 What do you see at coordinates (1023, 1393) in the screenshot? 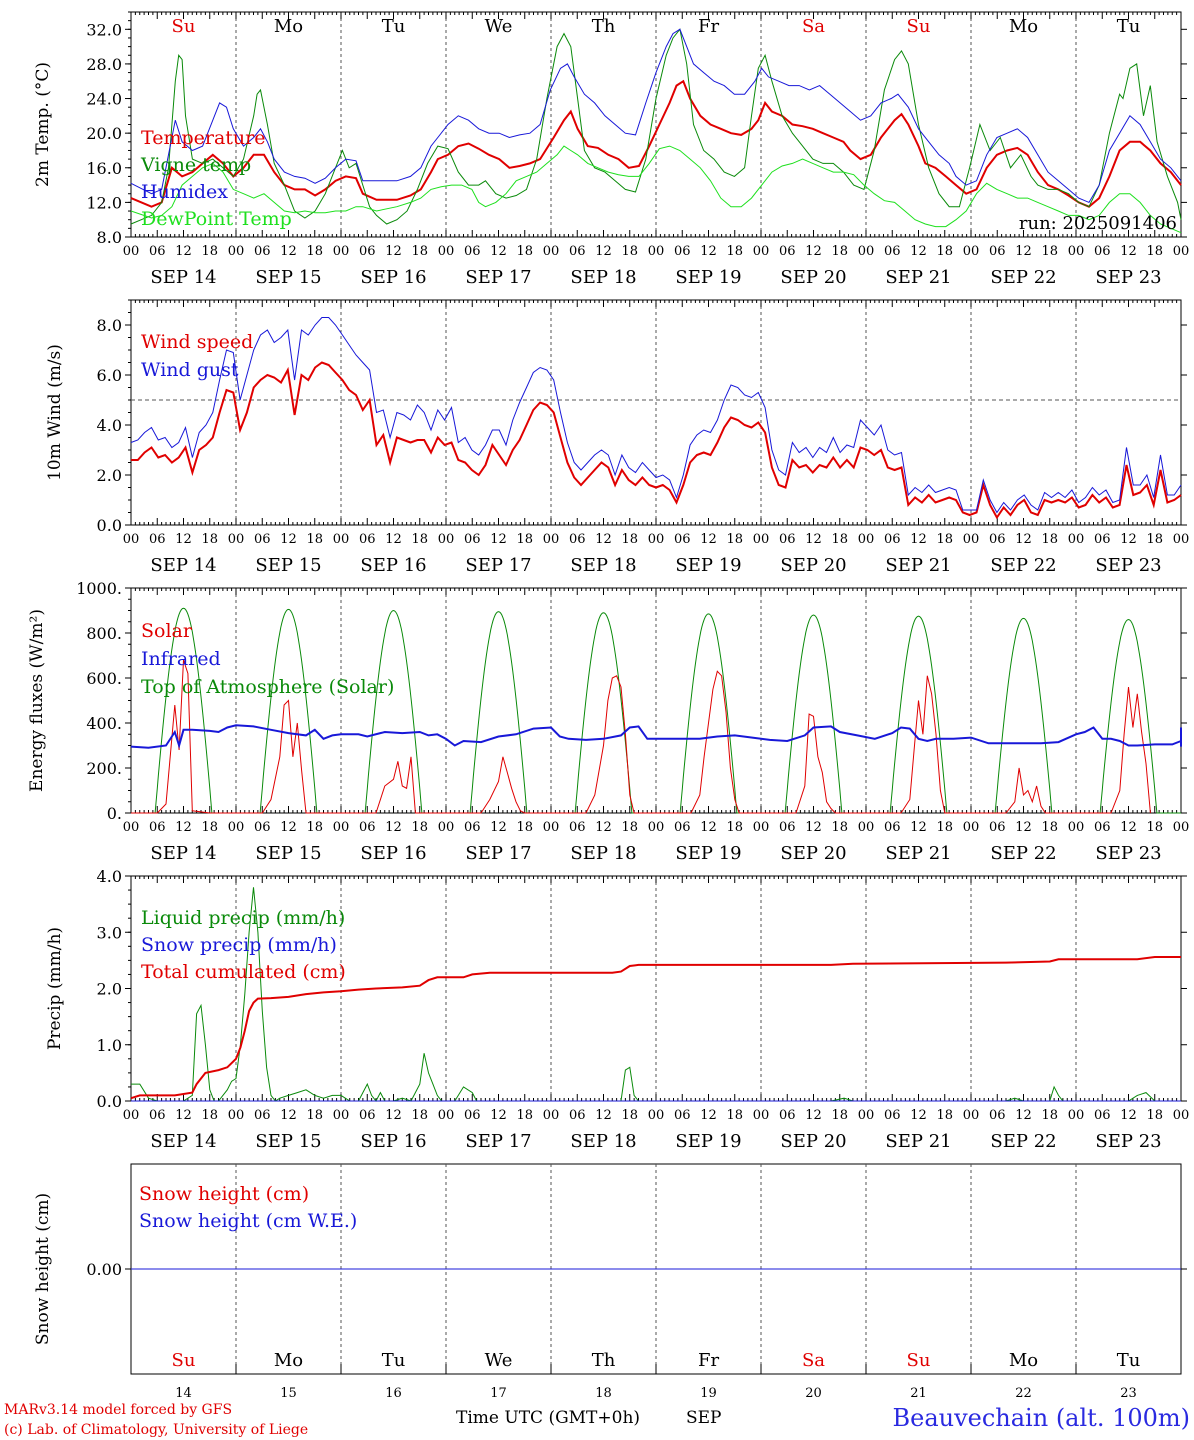
I see `day-number: 22` at bounding box center [1023, 1393].